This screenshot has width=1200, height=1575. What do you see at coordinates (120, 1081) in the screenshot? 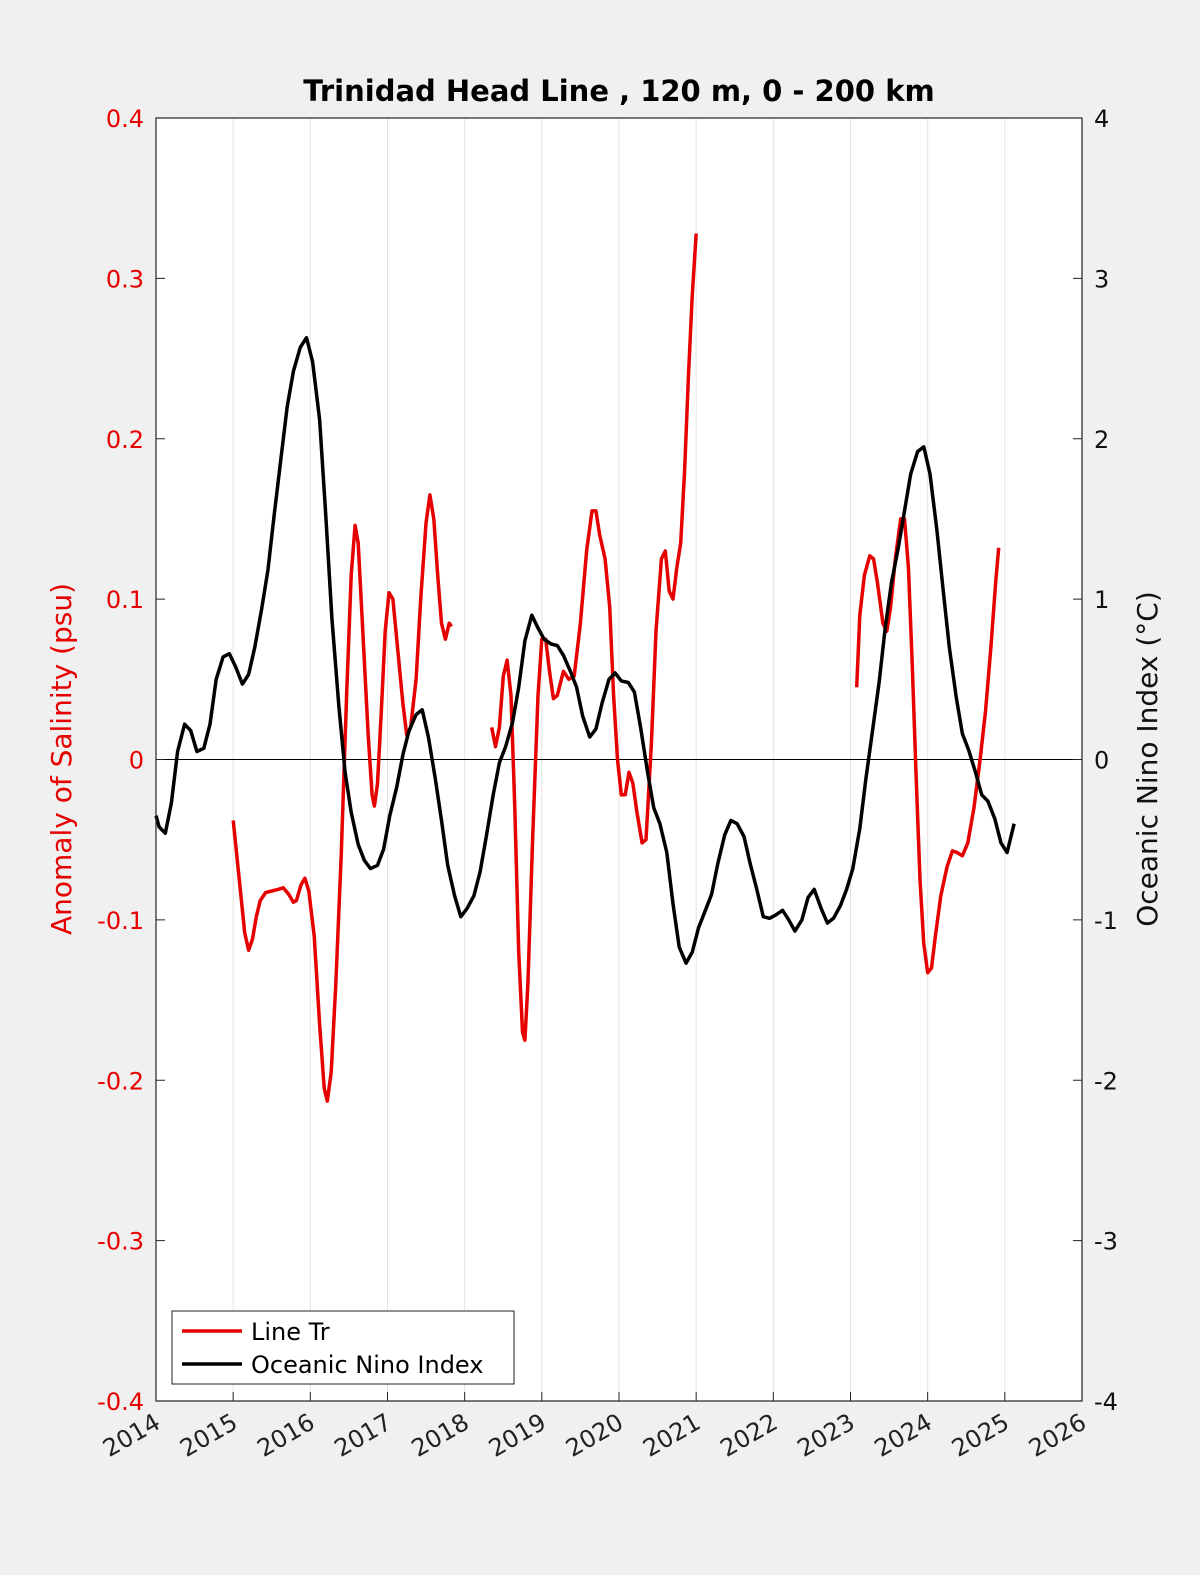
I see `left-tick-label: -0.2` at bounding box center [120, 1081].